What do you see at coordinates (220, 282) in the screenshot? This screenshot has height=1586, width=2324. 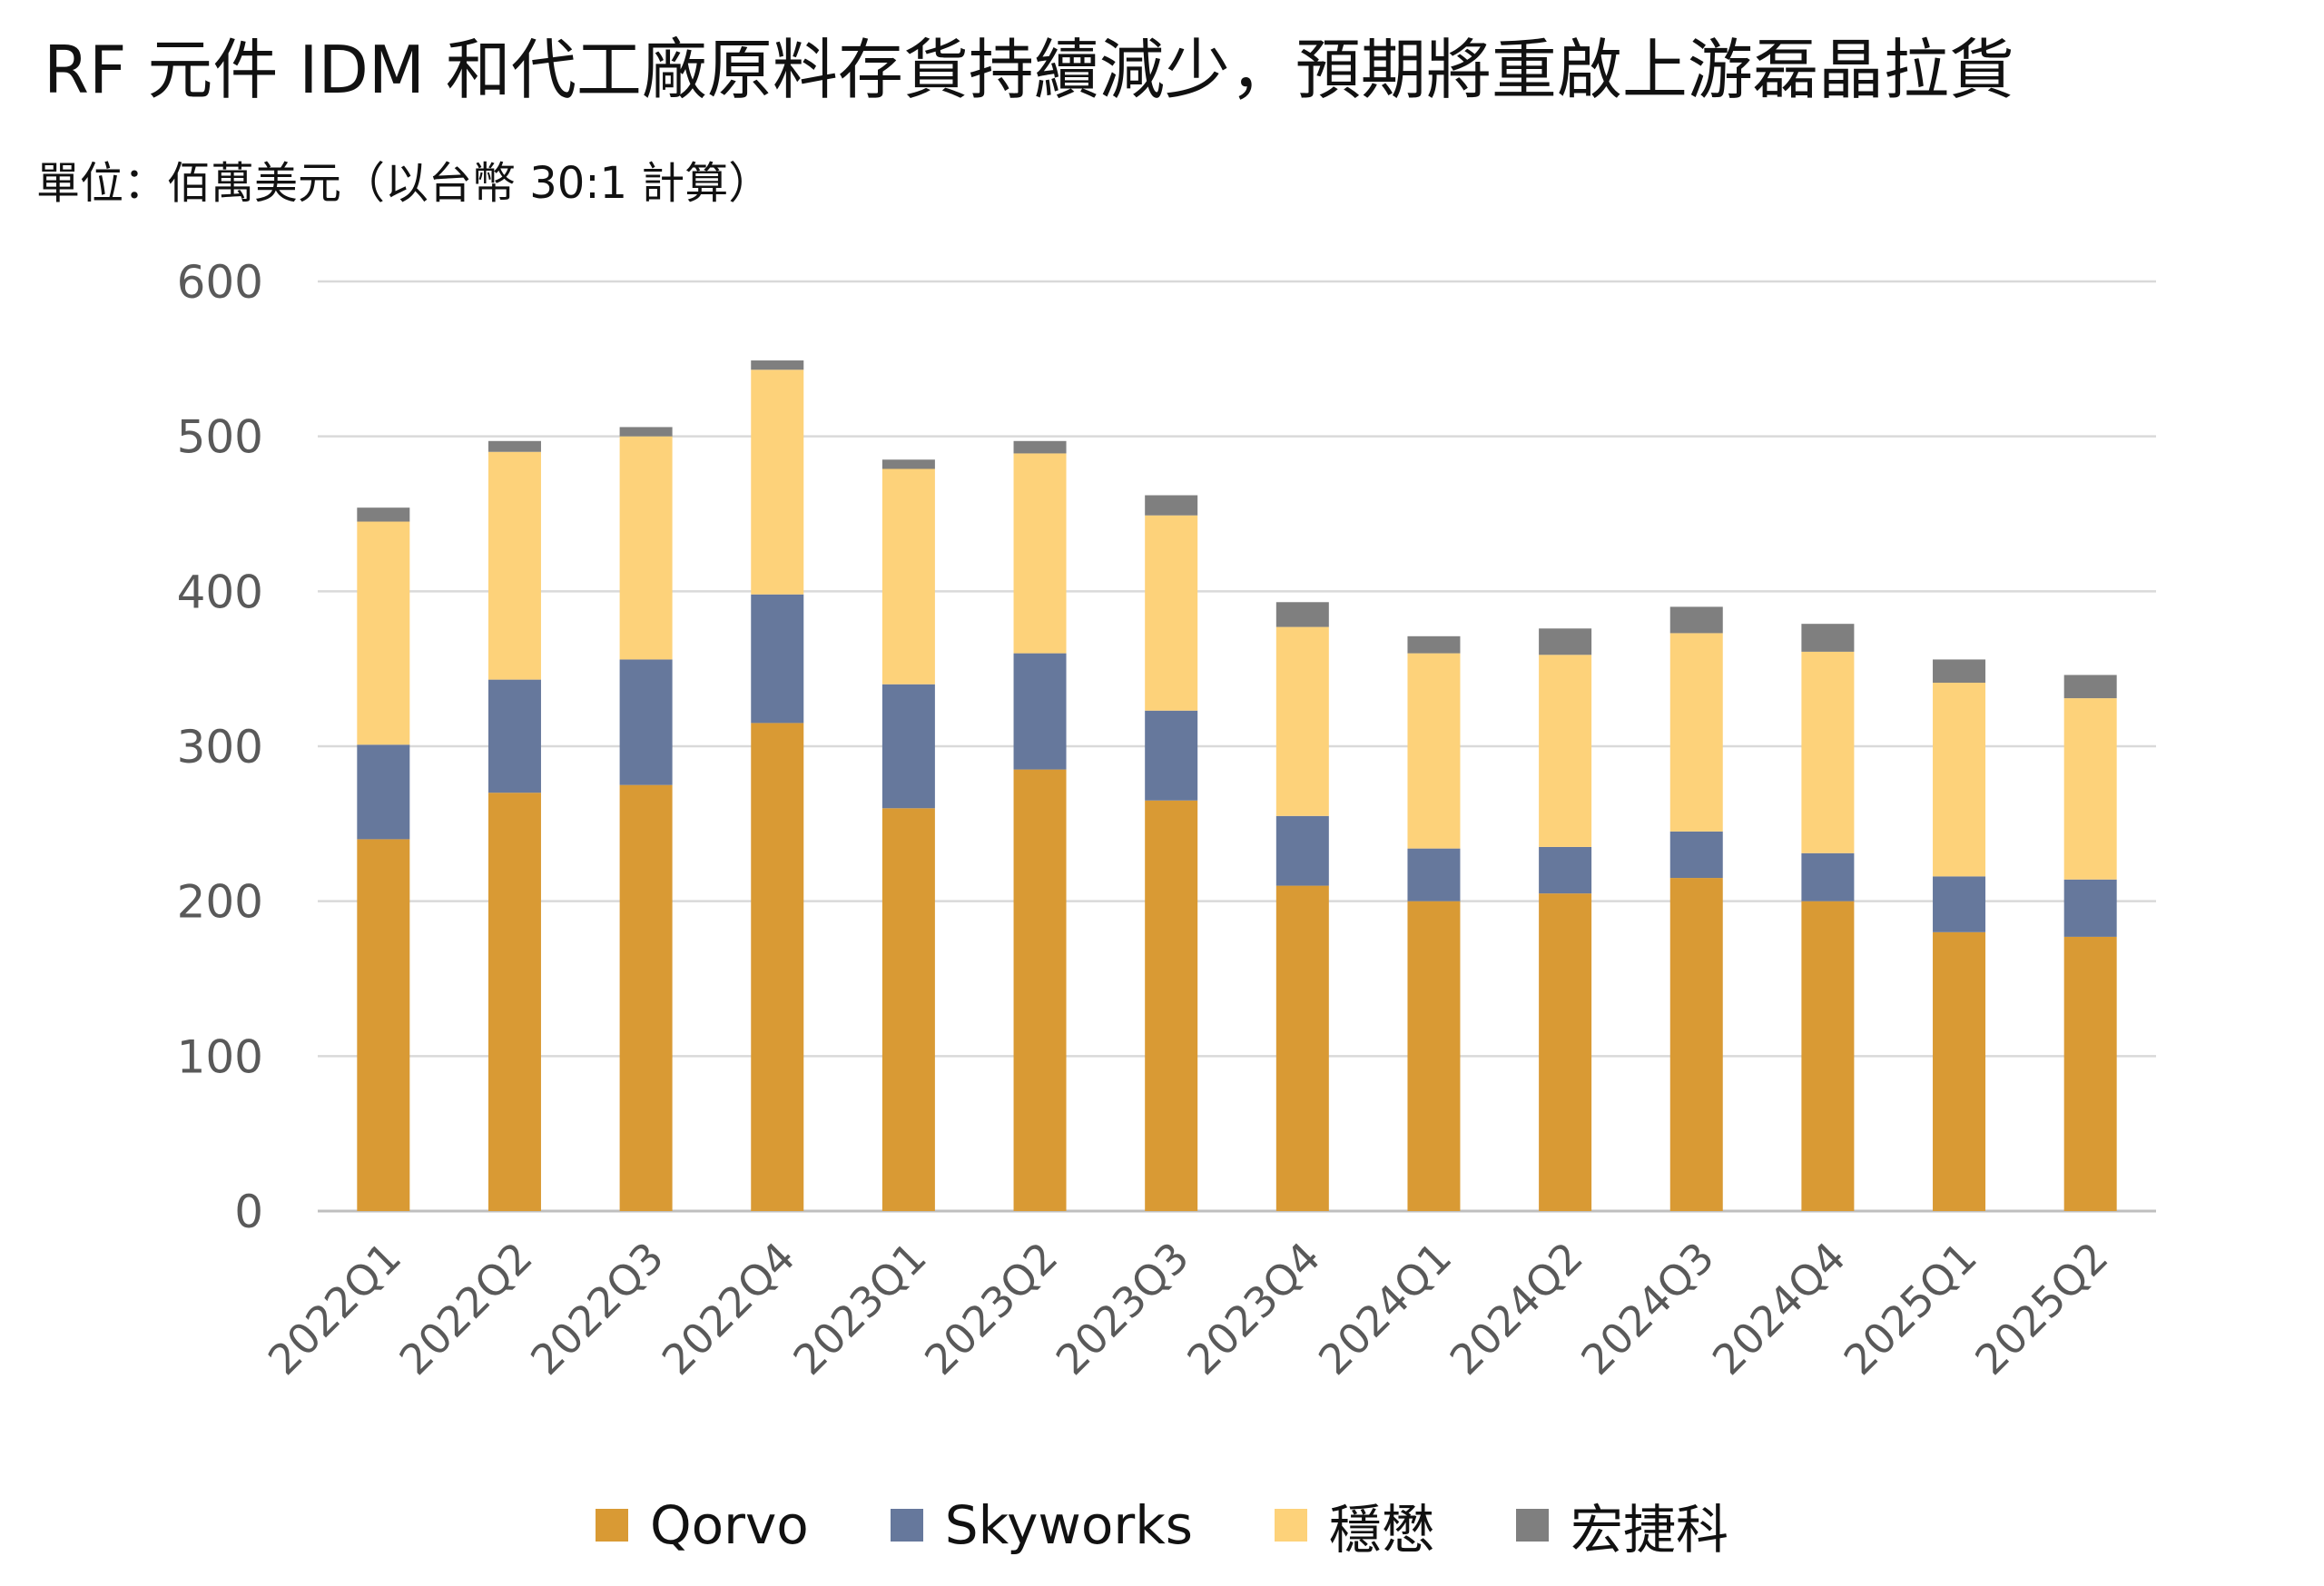 I see `y-tick-label: 600` at bounding box center [220, 282].